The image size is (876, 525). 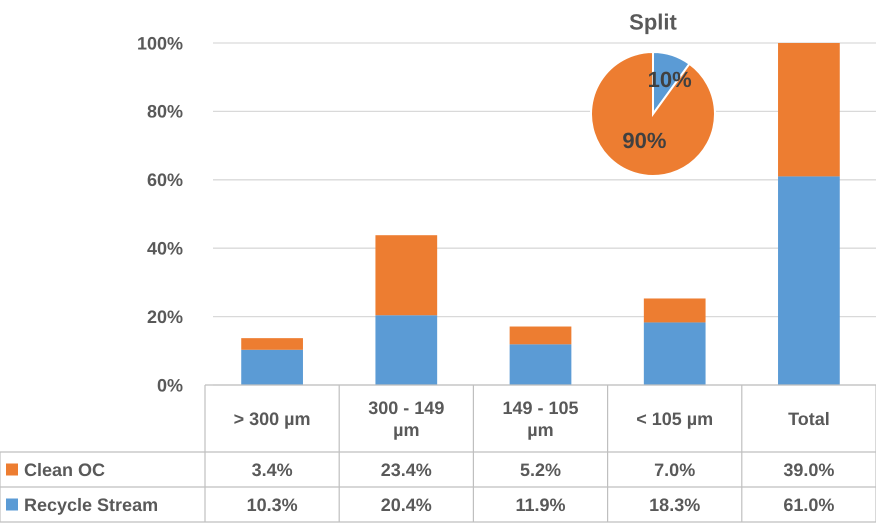 What do you see at coordinates (272, 418) in the screenshot?
I see `x-tick-label: > 300 µm` at bounding box center [272, 418].